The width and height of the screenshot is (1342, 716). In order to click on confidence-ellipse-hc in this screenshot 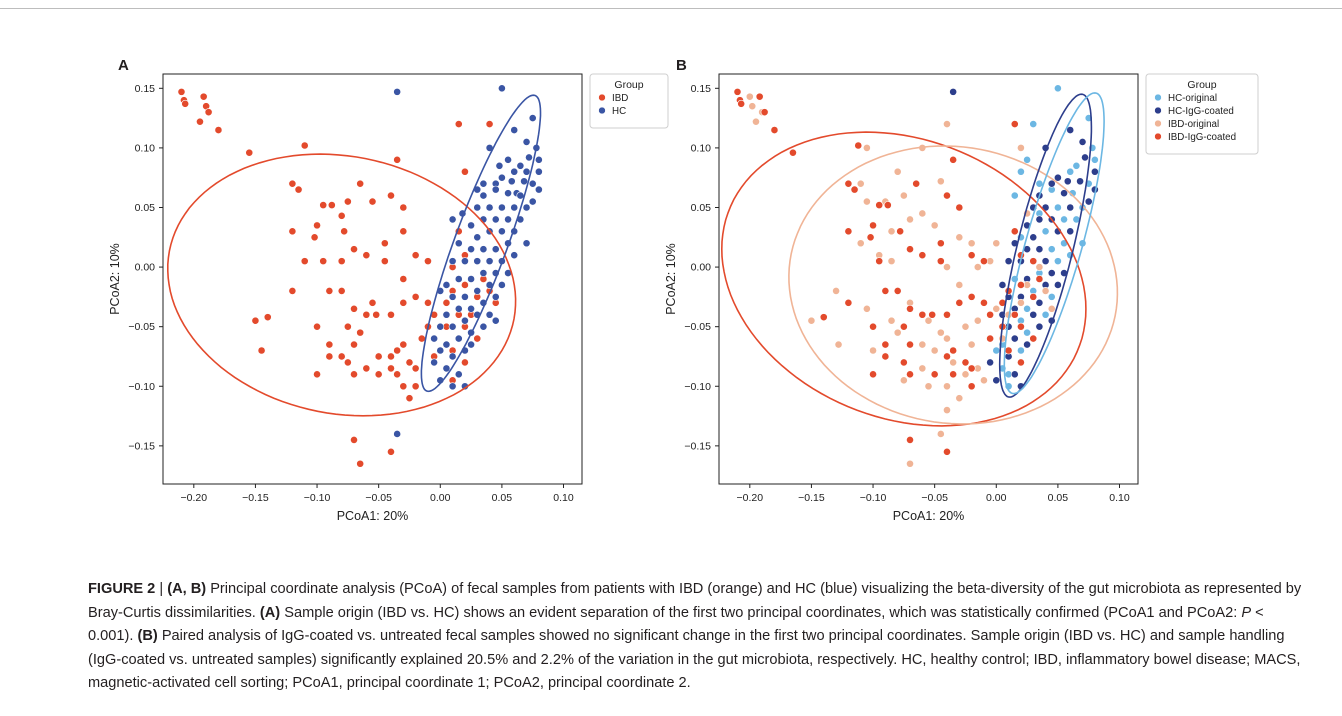, I will do `click(481, 243)`.